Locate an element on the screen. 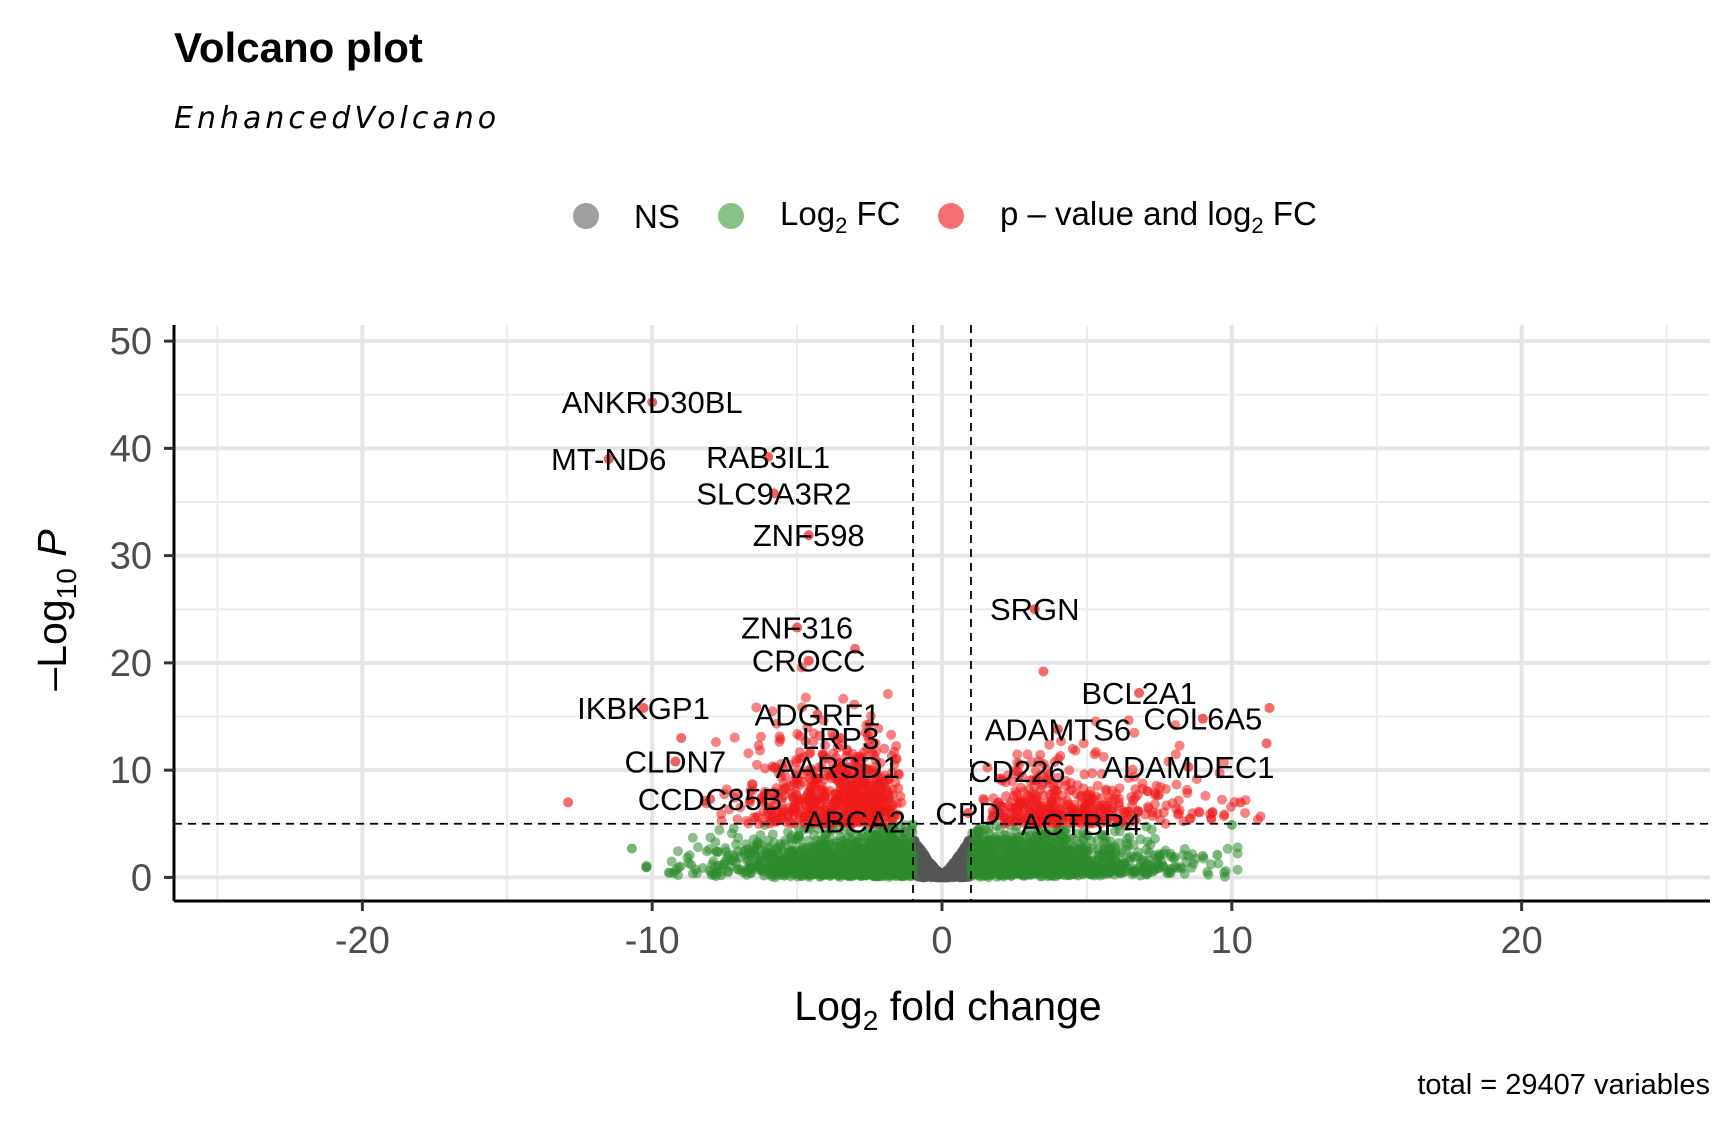 This screenshot has height=1125, width=1732. y-axis-title: –Log10 P is located at coordinates (55, 610).